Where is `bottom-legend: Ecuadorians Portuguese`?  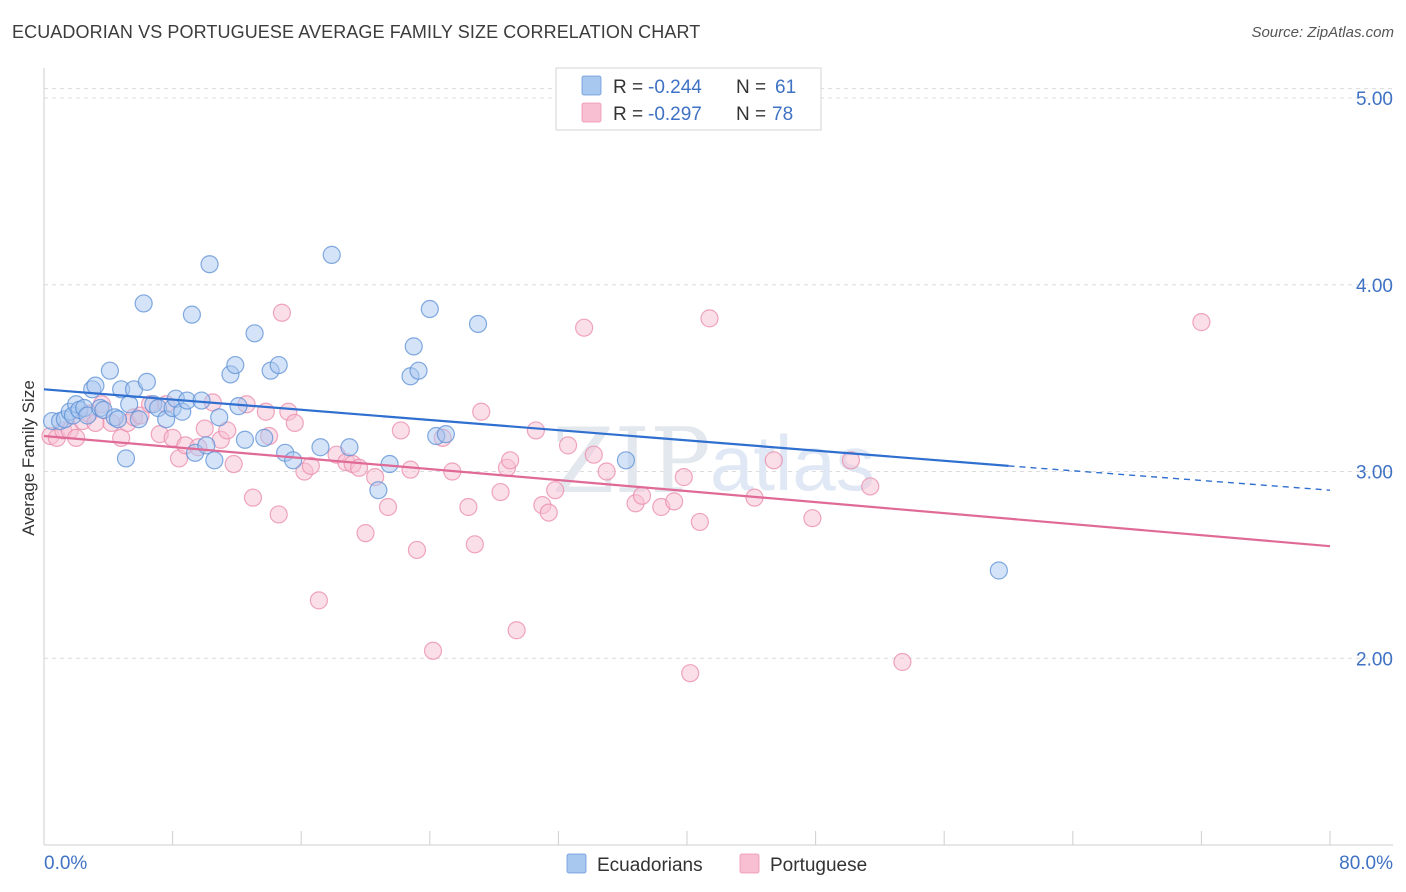 bottom-legend: Ecuadorians Portuguese is located at coordinates (716, 864).